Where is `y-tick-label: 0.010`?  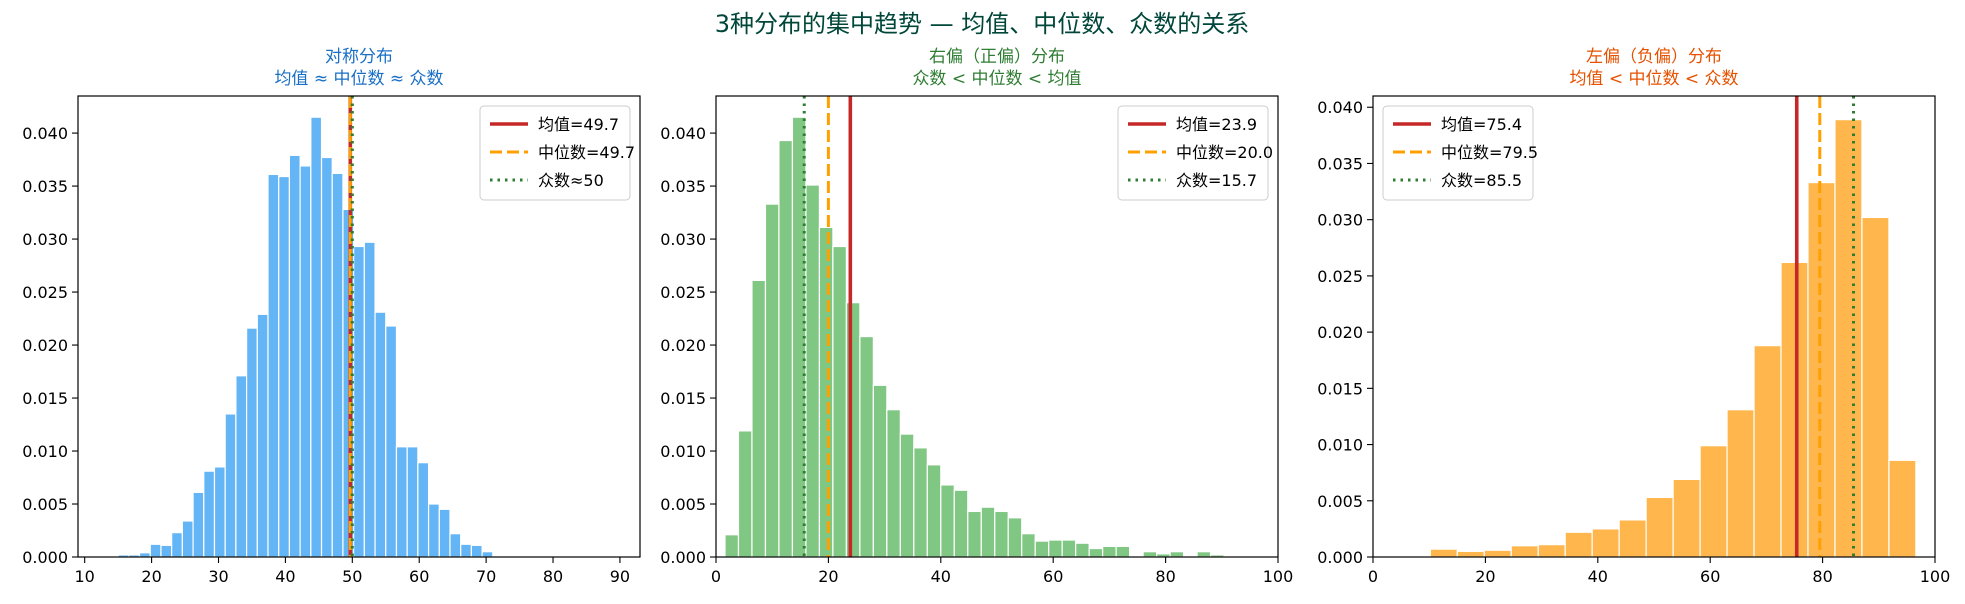
y-tick-label: 0.010 is located at coordinates (1340, 445).